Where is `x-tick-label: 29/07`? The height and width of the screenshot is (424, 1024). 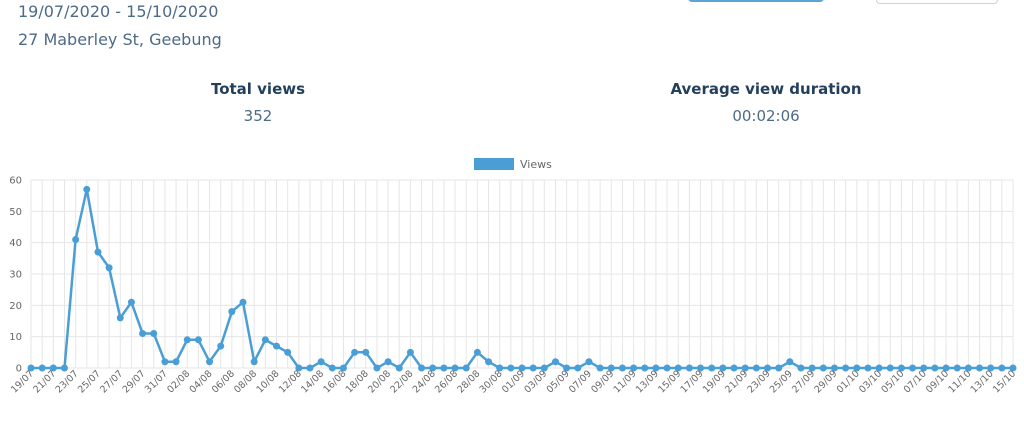 x-tick-label: 29/07 is located at coordinates (134, 381).